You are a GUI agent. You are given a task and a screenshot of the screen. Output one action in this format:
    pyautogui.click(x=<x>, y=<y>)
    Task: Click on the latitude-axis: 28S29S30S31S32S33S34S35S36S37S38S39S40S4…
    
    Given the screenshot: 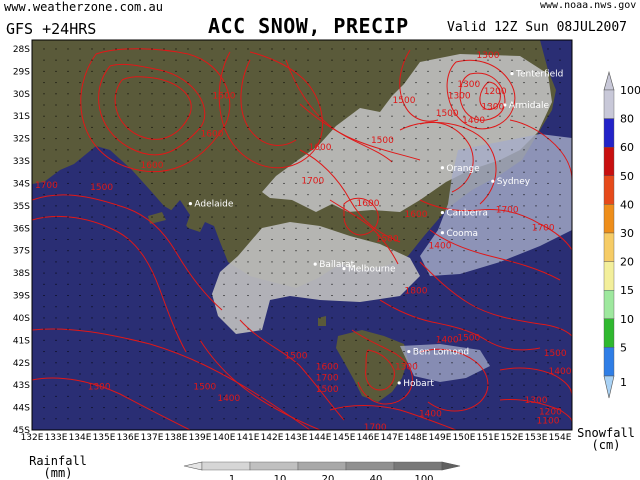 What is the action you would take?
    pyautogui.click(x=21, y=240)
    